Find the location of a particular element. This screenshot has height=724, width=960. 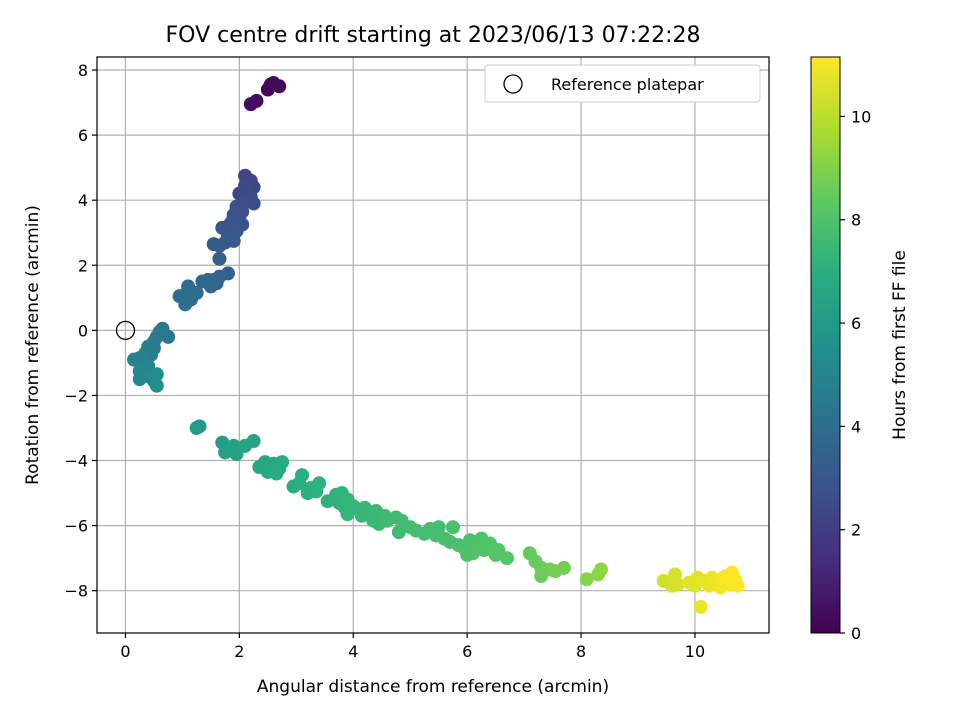

y-axis-ticks: −8 −6 −4 −2 0 2 4 6 8 is located at coordinates (80, 331).